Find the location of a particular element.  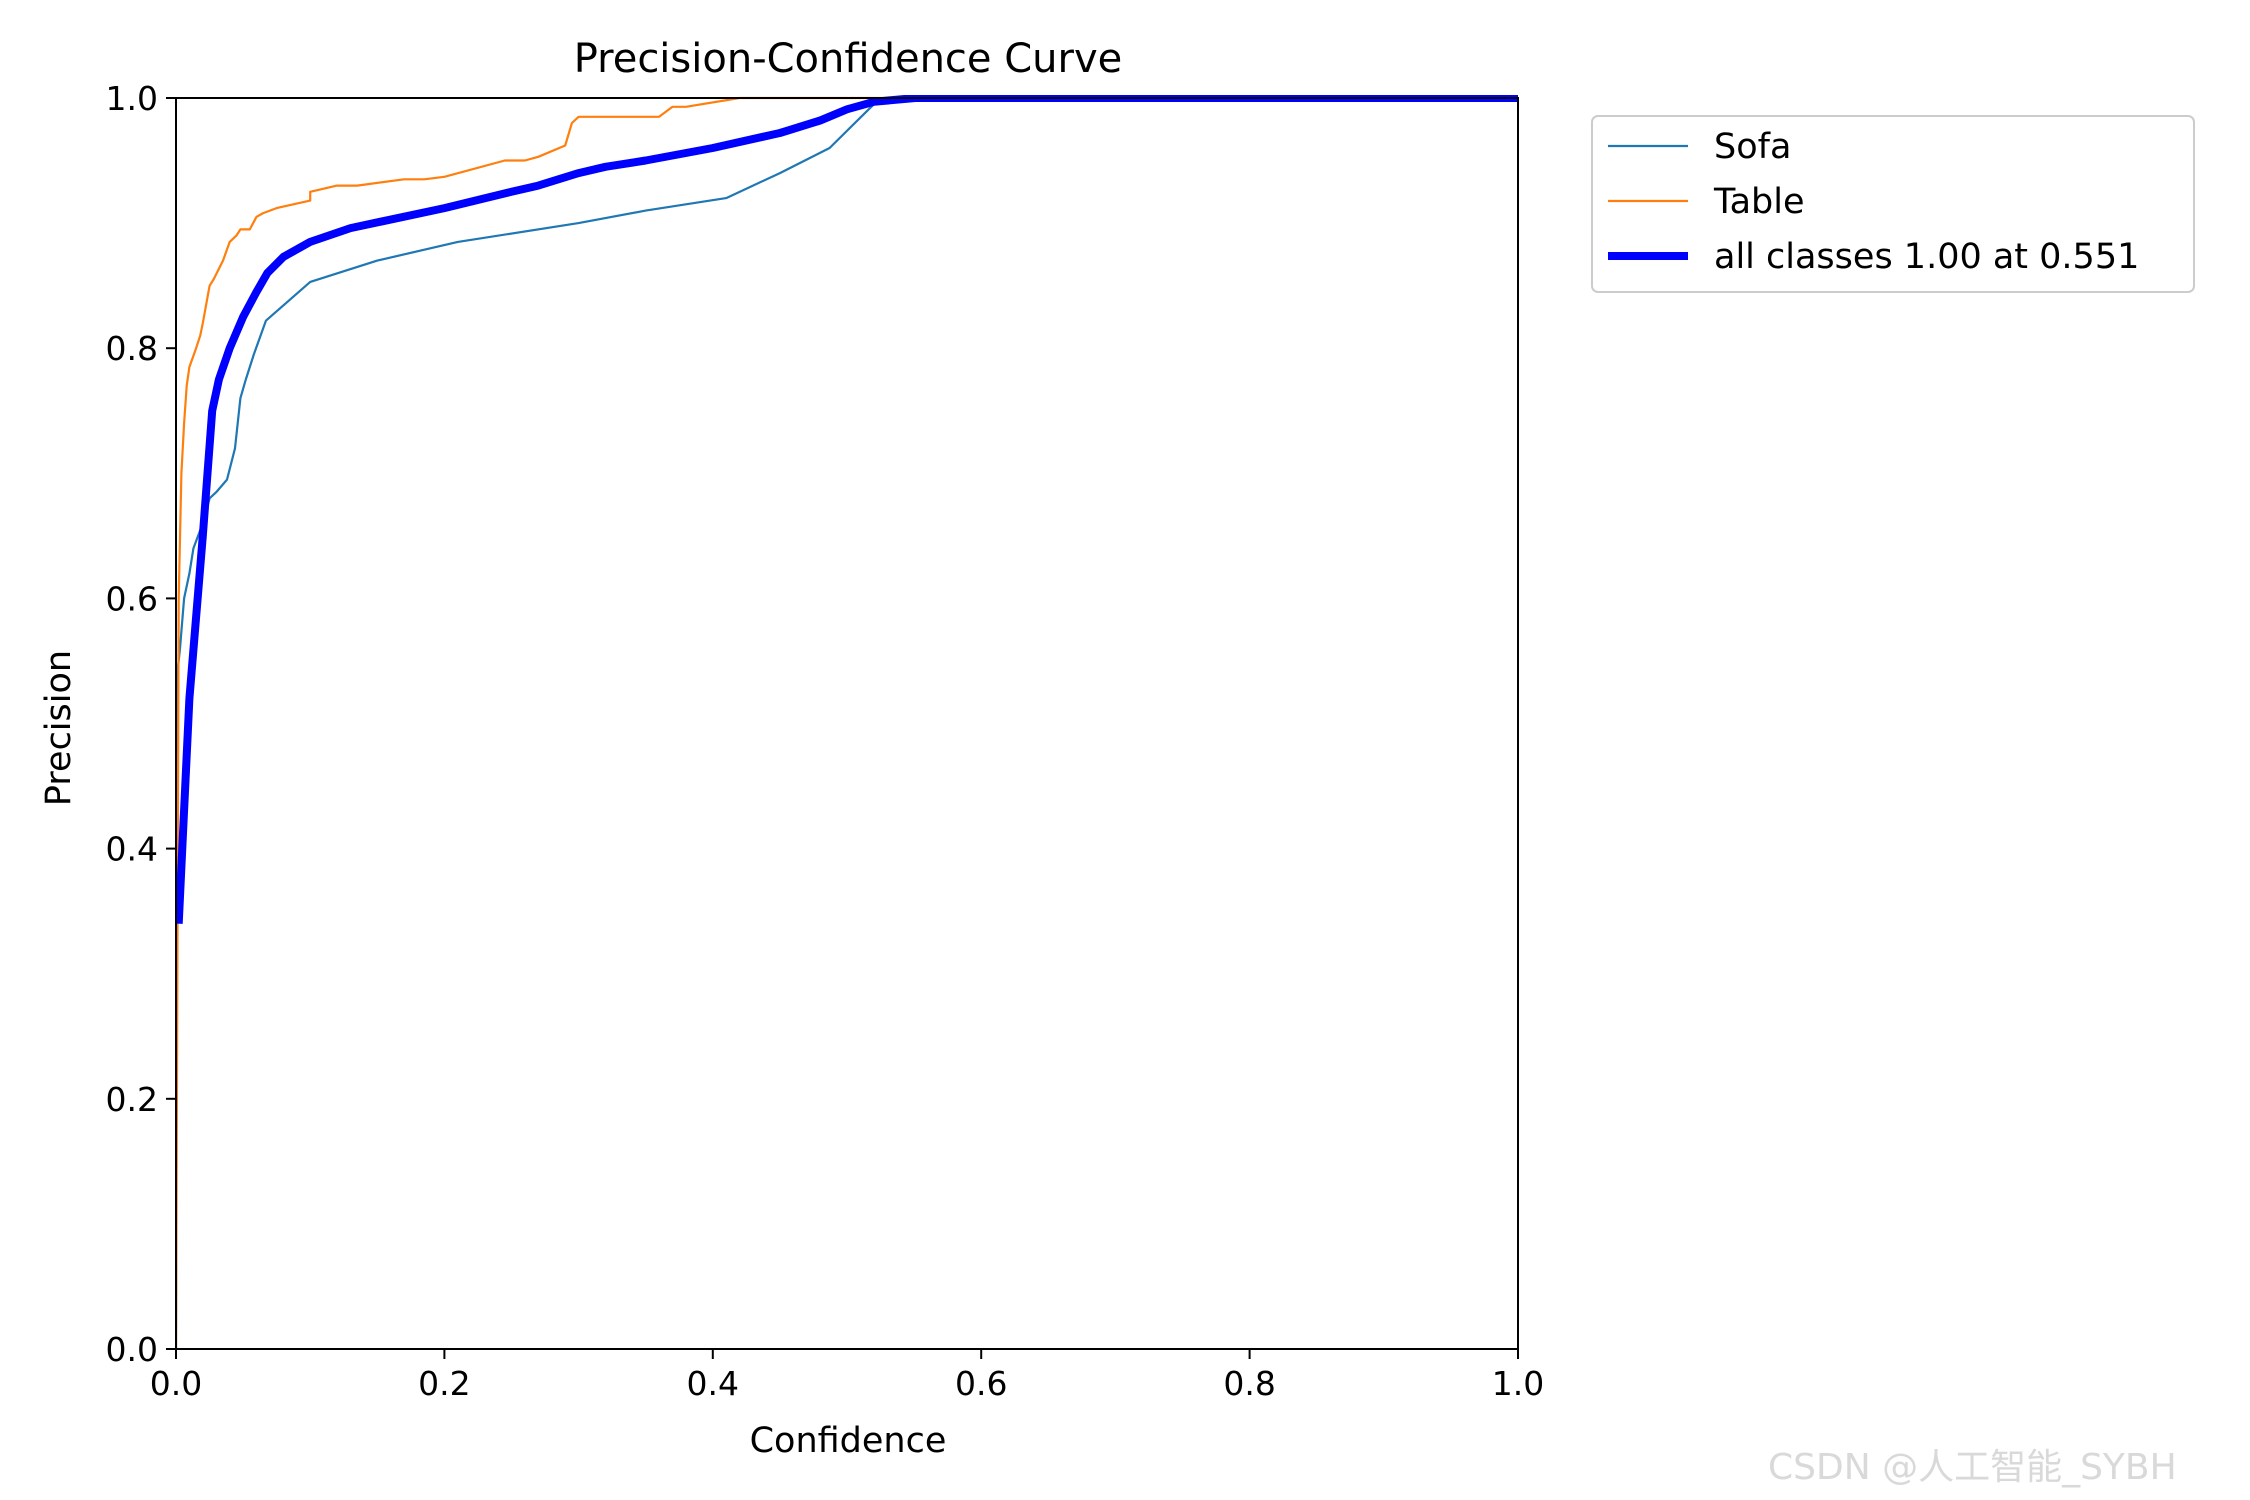

y-axis-label: Precision is located at coordinates (59, 728).